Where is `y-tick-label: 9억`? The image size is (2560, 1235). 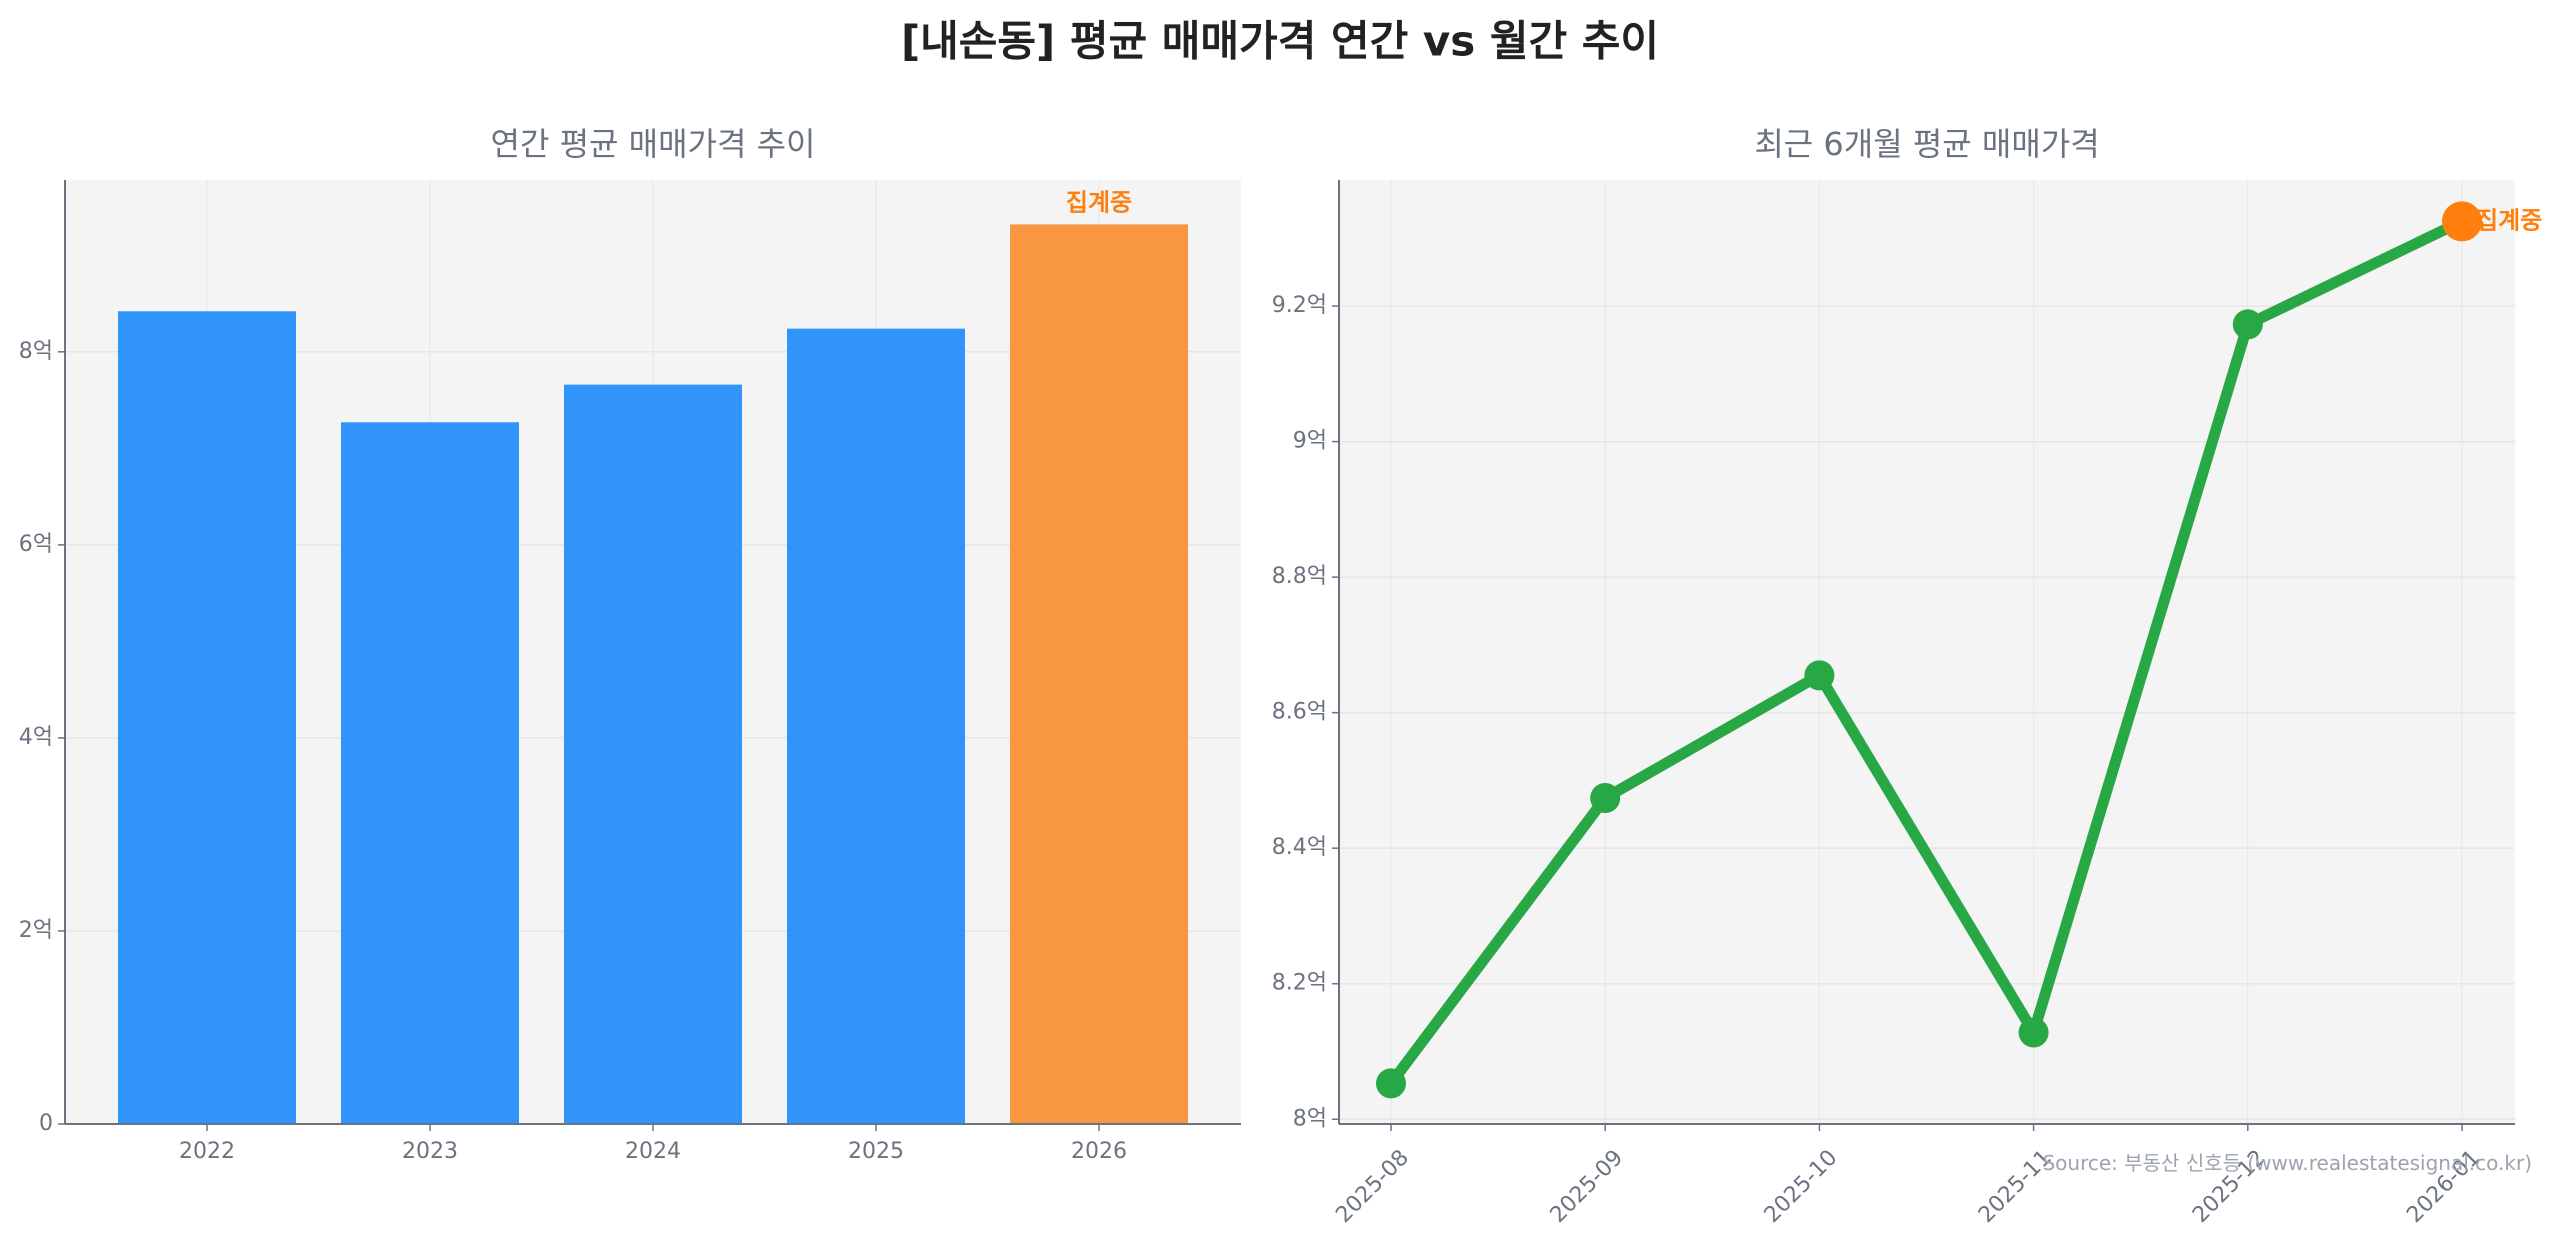 y-tick-label: 9억 is located at coordinates (1310, 441).